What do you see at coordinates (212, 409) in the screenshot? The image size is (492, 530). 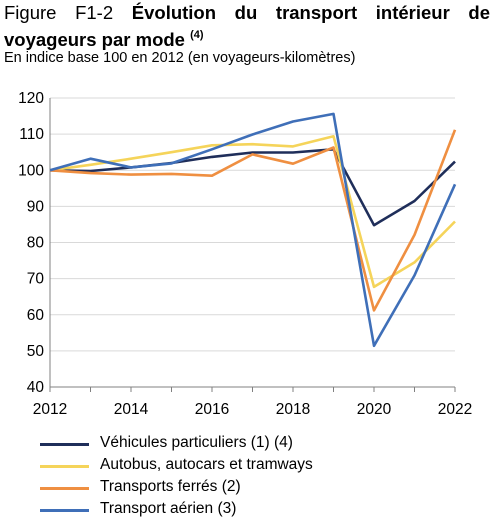 I see `x-tick-label: 2016` at bounding box center [212, 409].